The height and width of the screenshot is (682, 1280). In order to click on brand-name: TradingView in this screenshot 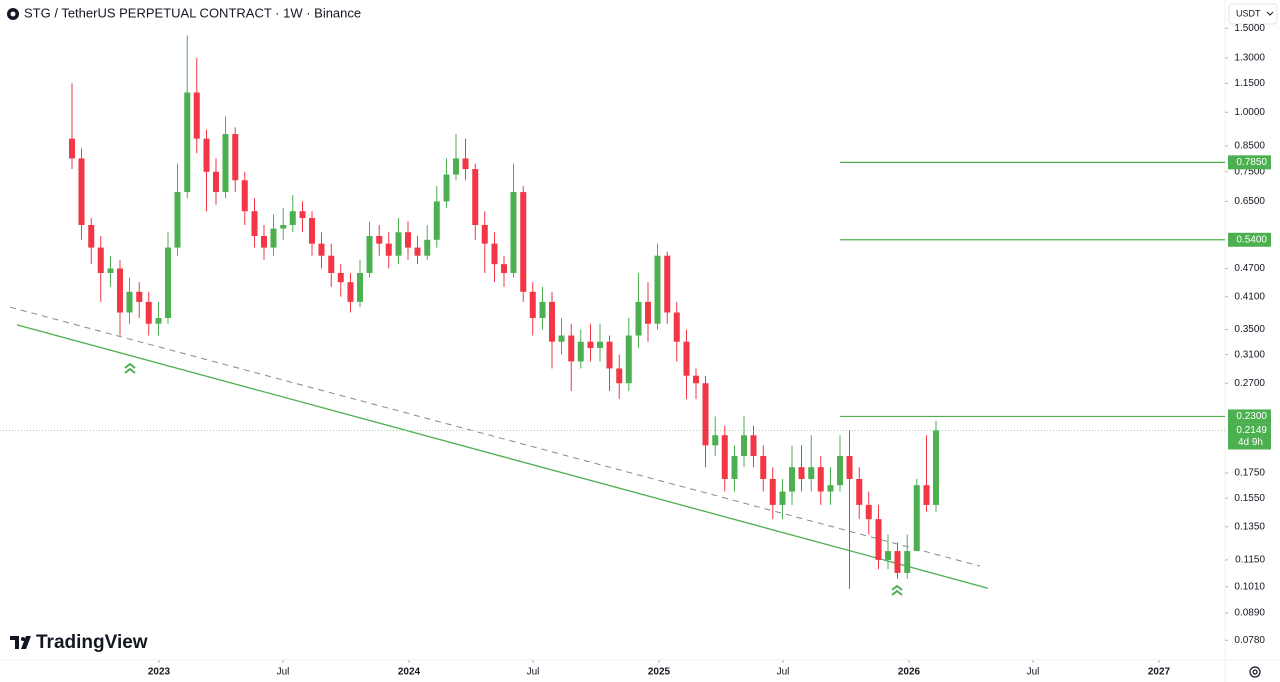, I will do `click(92, 642)`.